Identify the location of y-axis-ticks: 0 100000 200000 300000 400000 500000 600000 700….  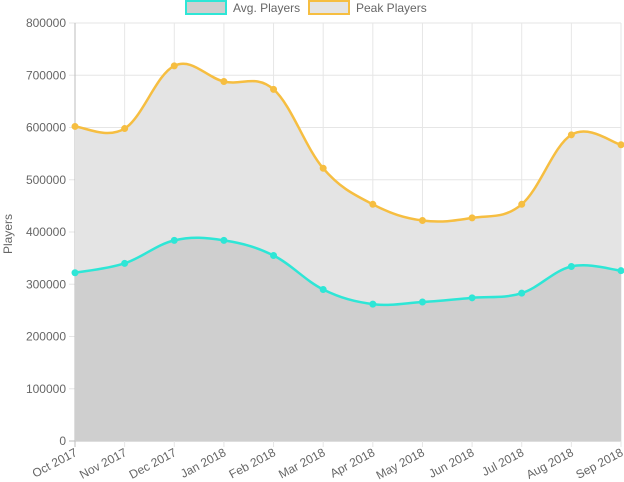
(46, 232).